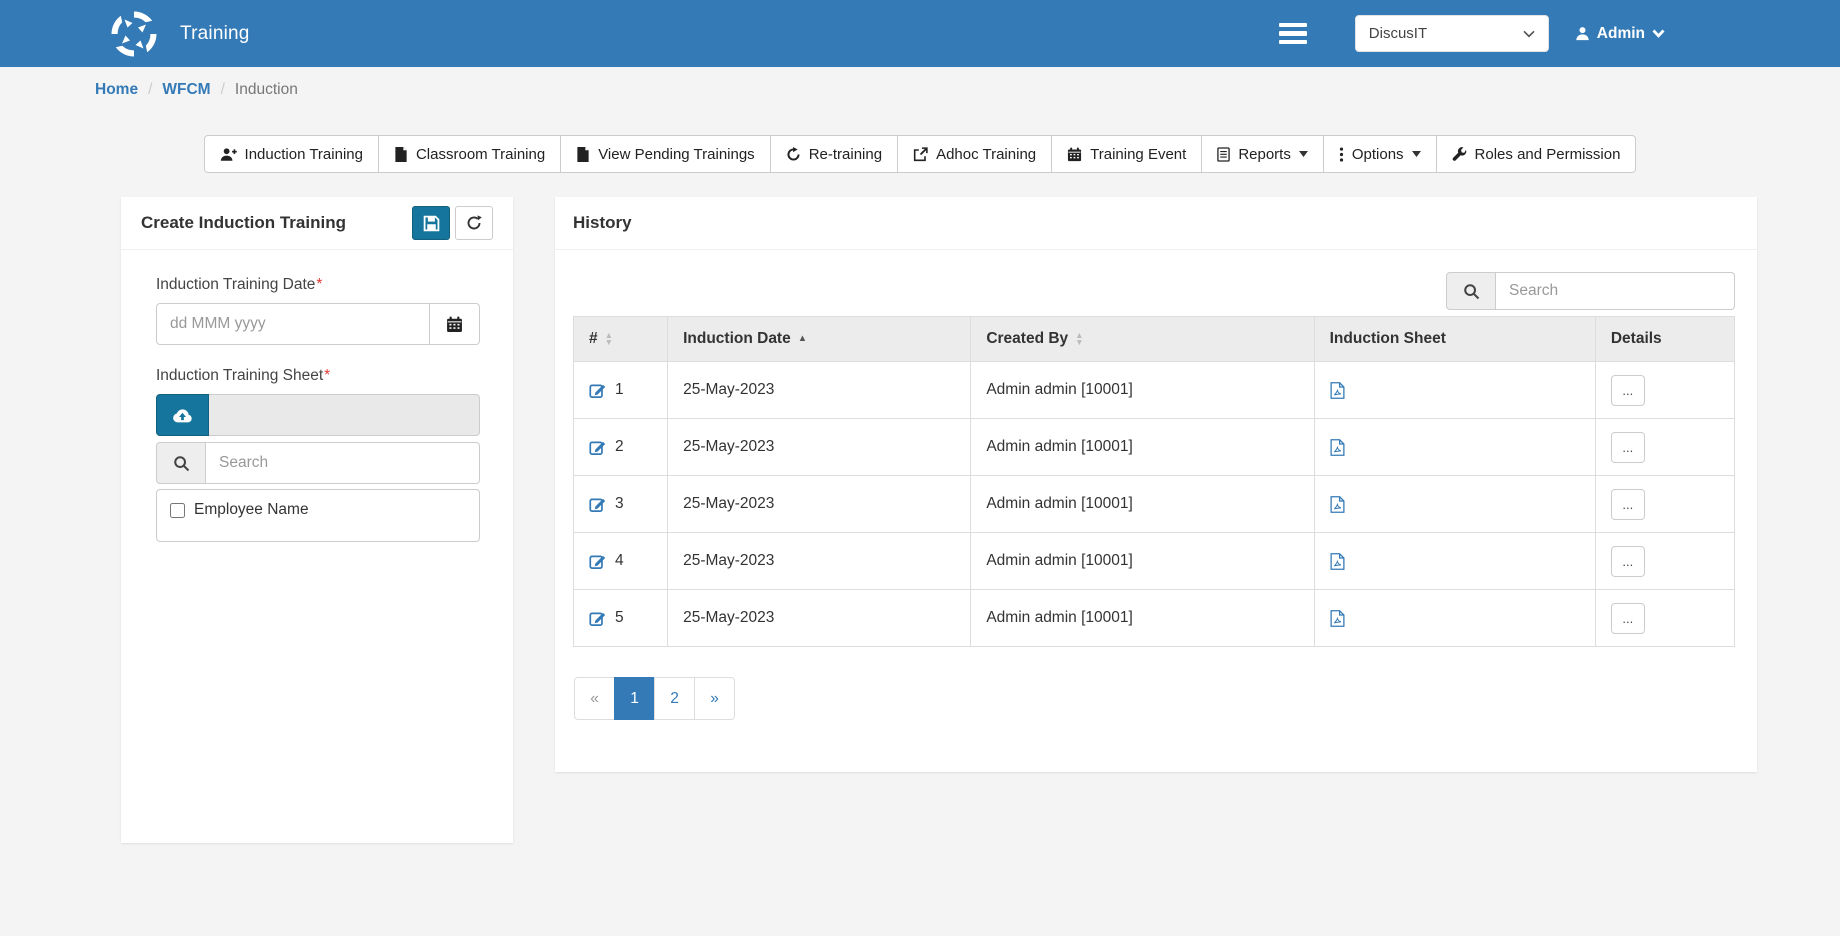 This screenshot has width=1840, height=936. I want to click on column-label: #, so click(593, 338).